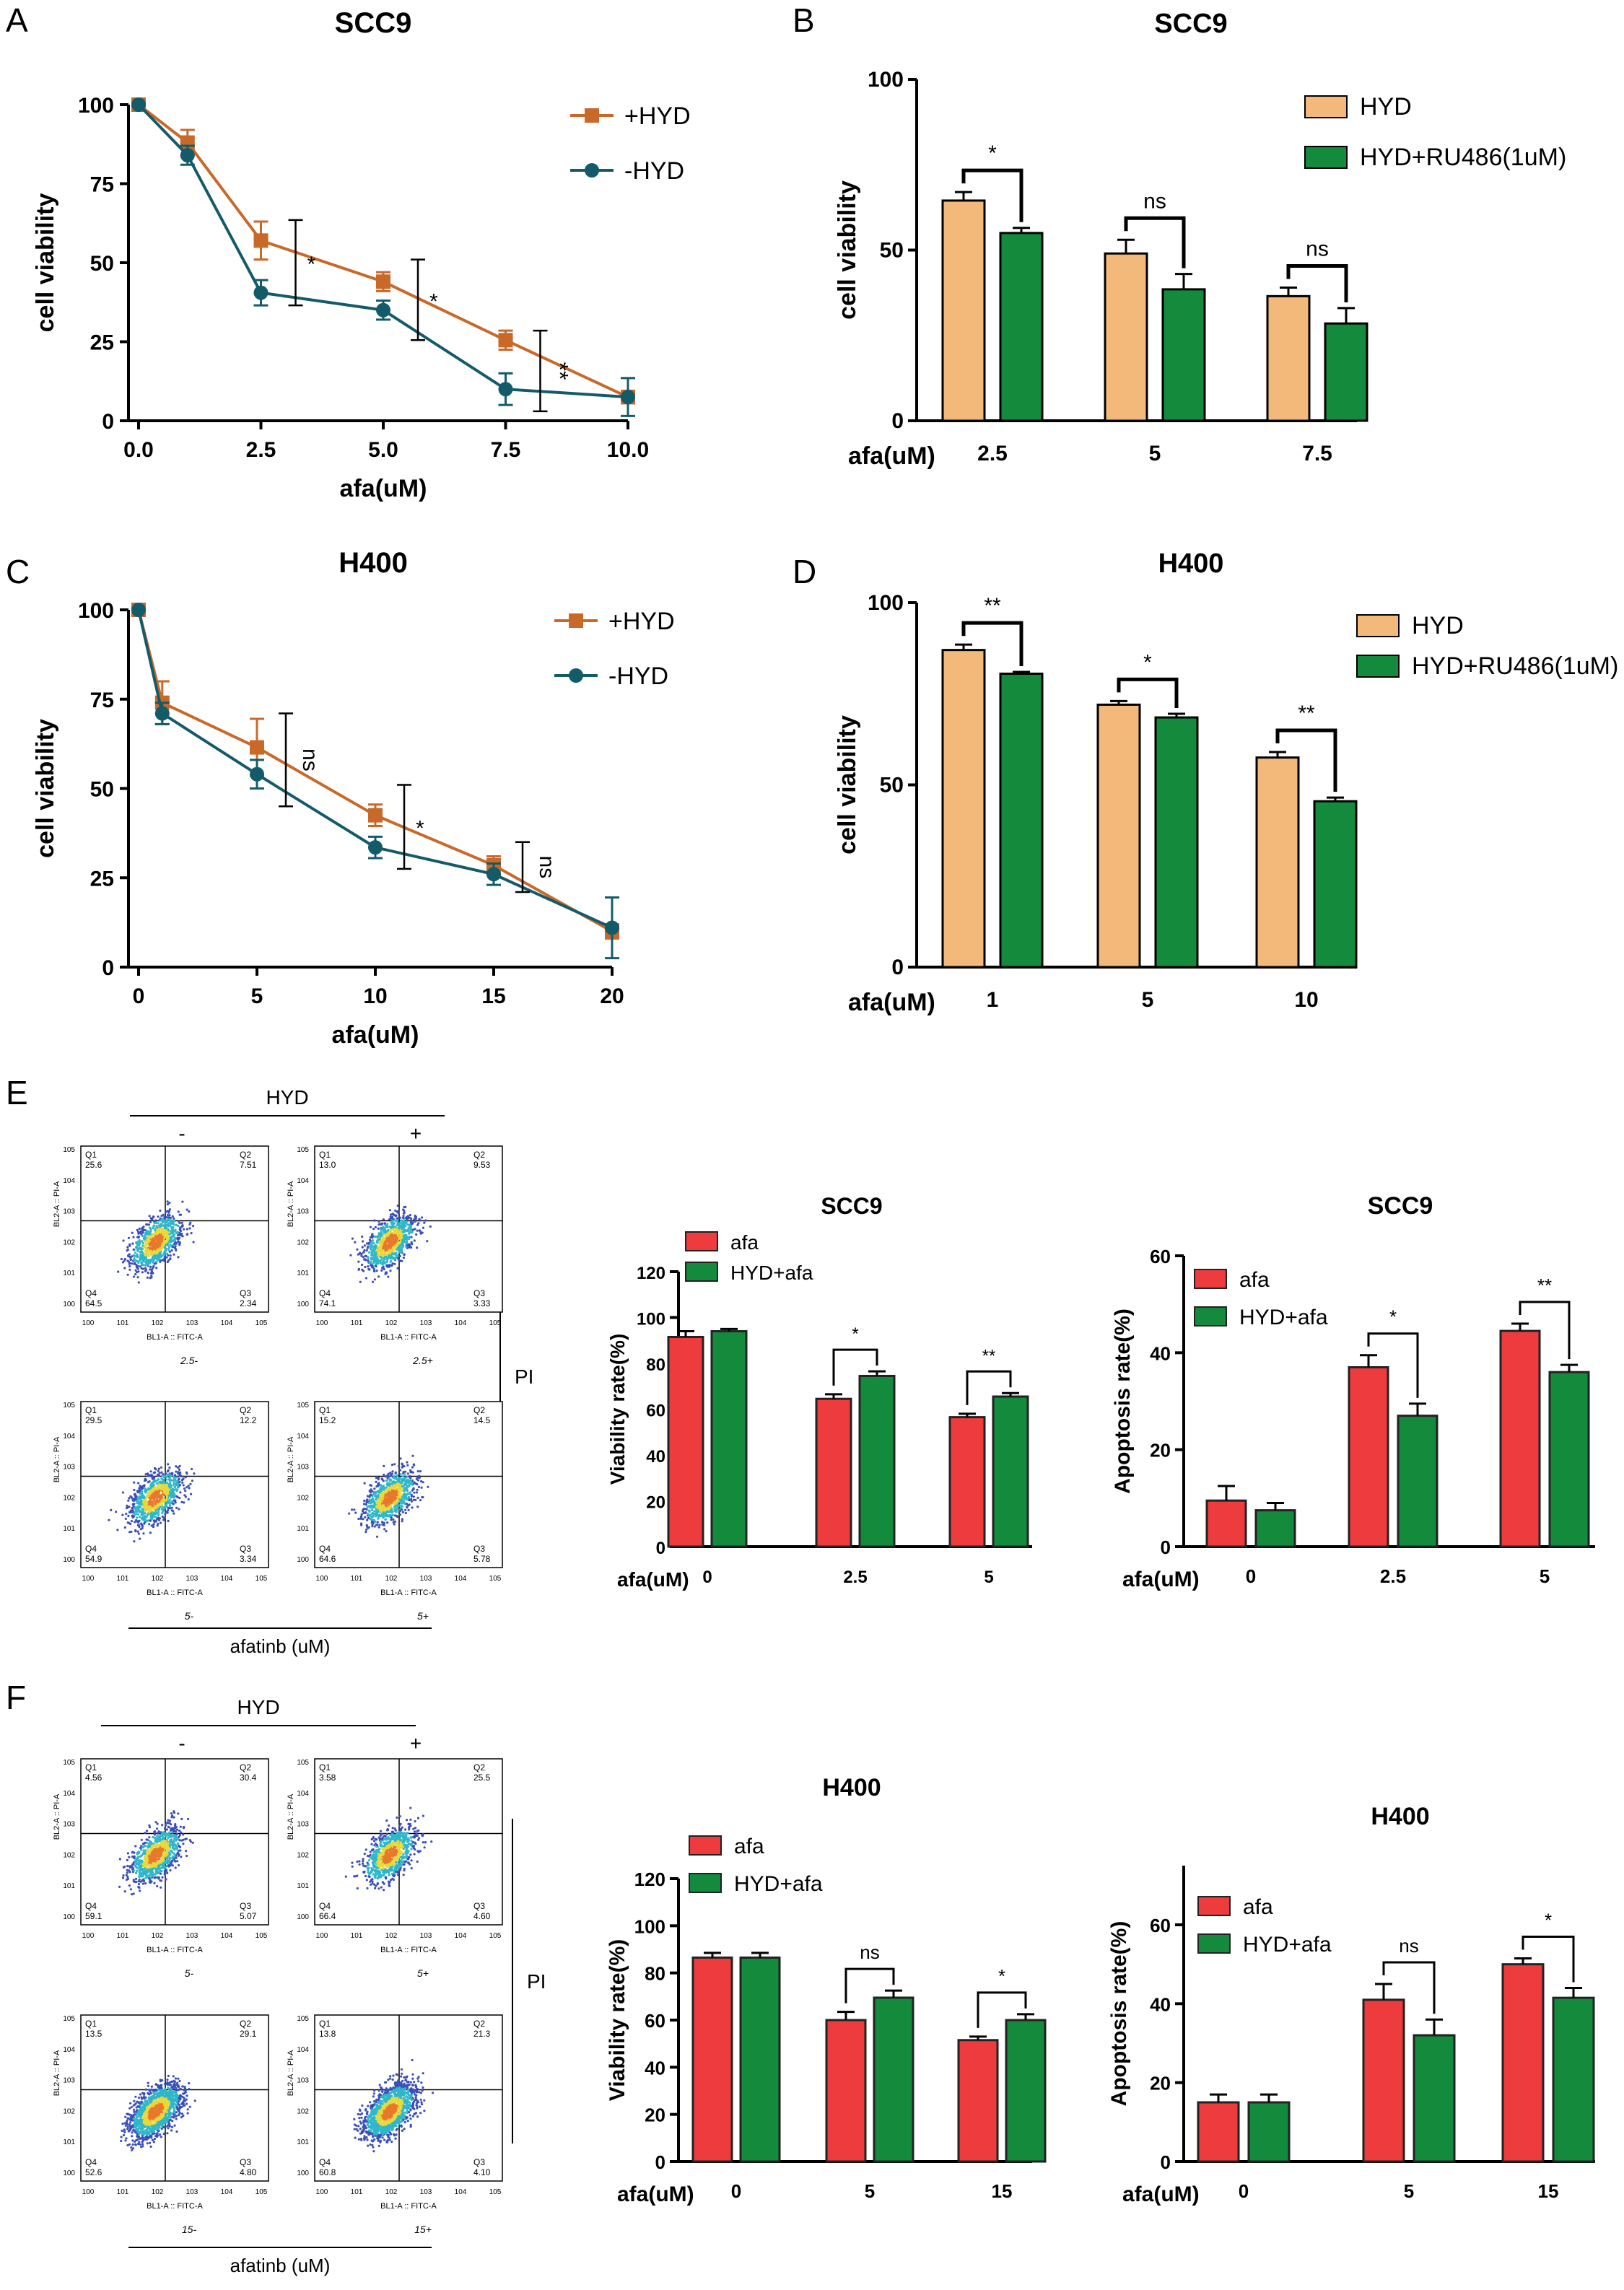 This screenshot has width=1624, height=2290. I want to click on y-tick-label: 120, so click(651, 1274).